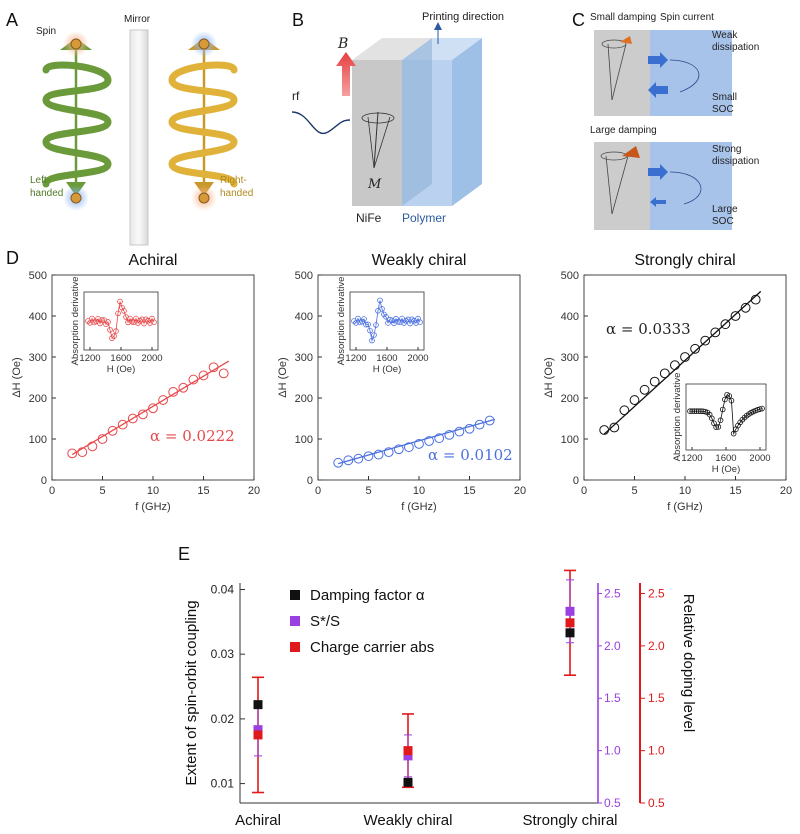 This screenshot has width=800, height=834. I want to click on panel-d-label: D, so click(12, 258).